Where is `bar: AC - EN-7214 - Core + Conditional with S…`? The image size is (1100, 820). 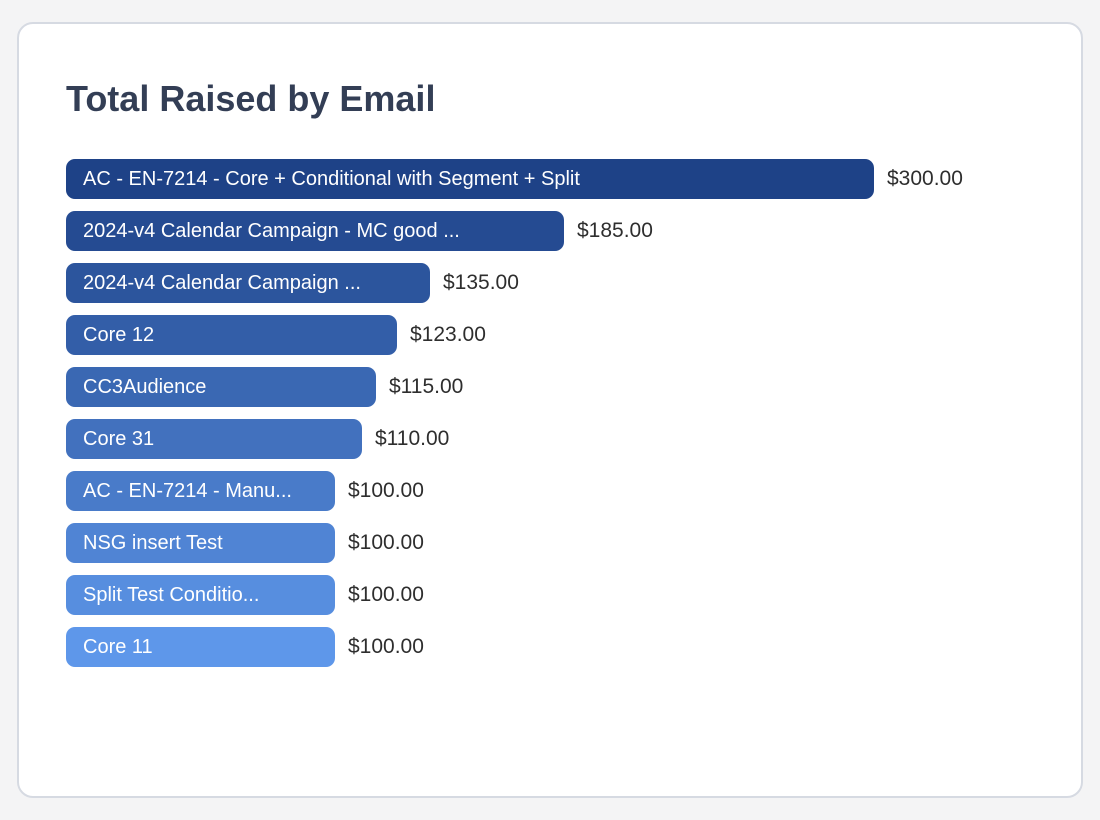
bar: AC - EN-7214 - Core + Conditional with S… is located at coordinates (470, 179).